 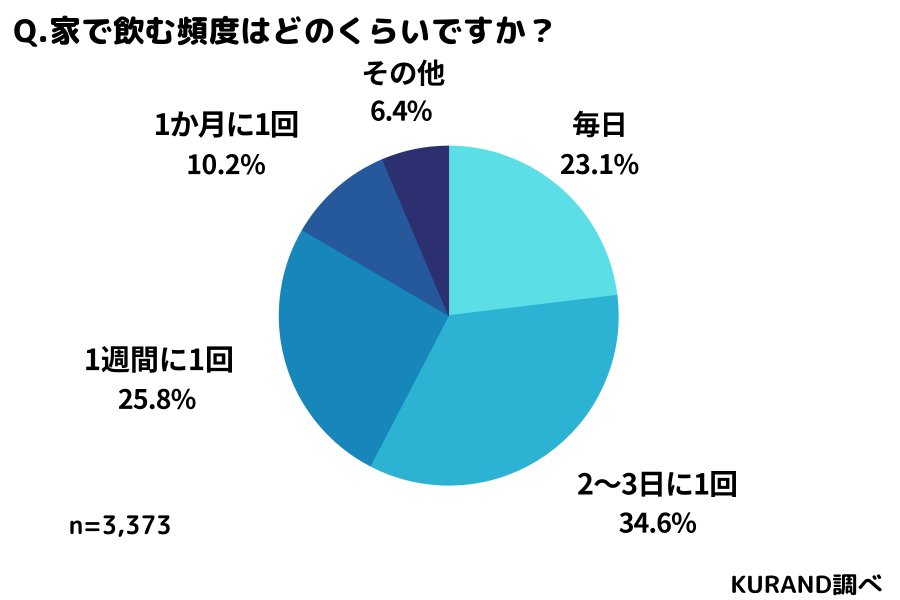 I want to click on slice-label-once-per-2-3-days-value-text, so click(x=658, y=523).